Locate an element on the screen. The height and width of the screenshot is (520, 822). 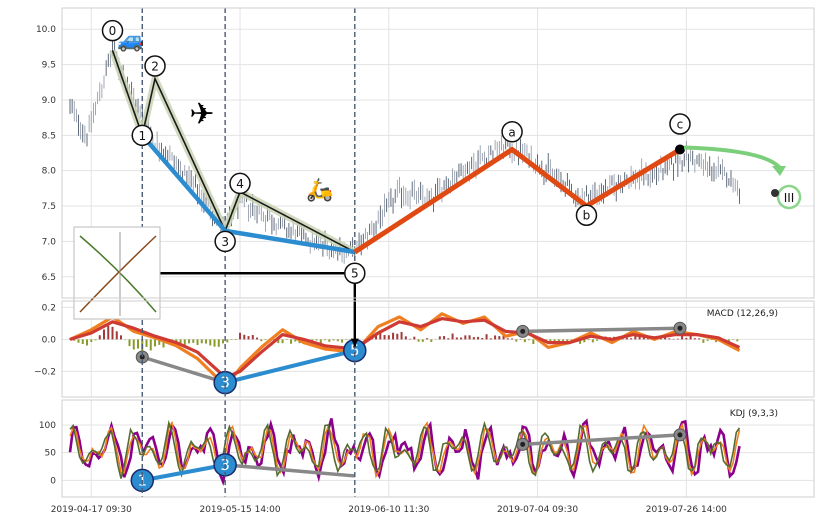
x-tick-label: 2019-04-17 09:30 is located at coordinates (91, 510).